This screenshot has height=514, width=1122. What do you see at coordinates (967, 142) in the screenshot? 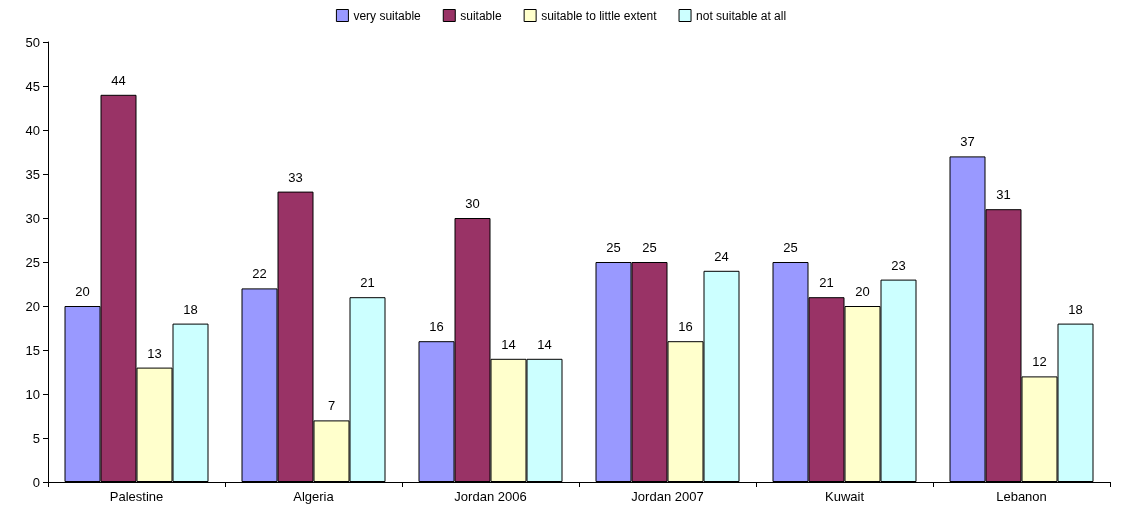
I see `data-label: 37` at bounding box center [967, 142].